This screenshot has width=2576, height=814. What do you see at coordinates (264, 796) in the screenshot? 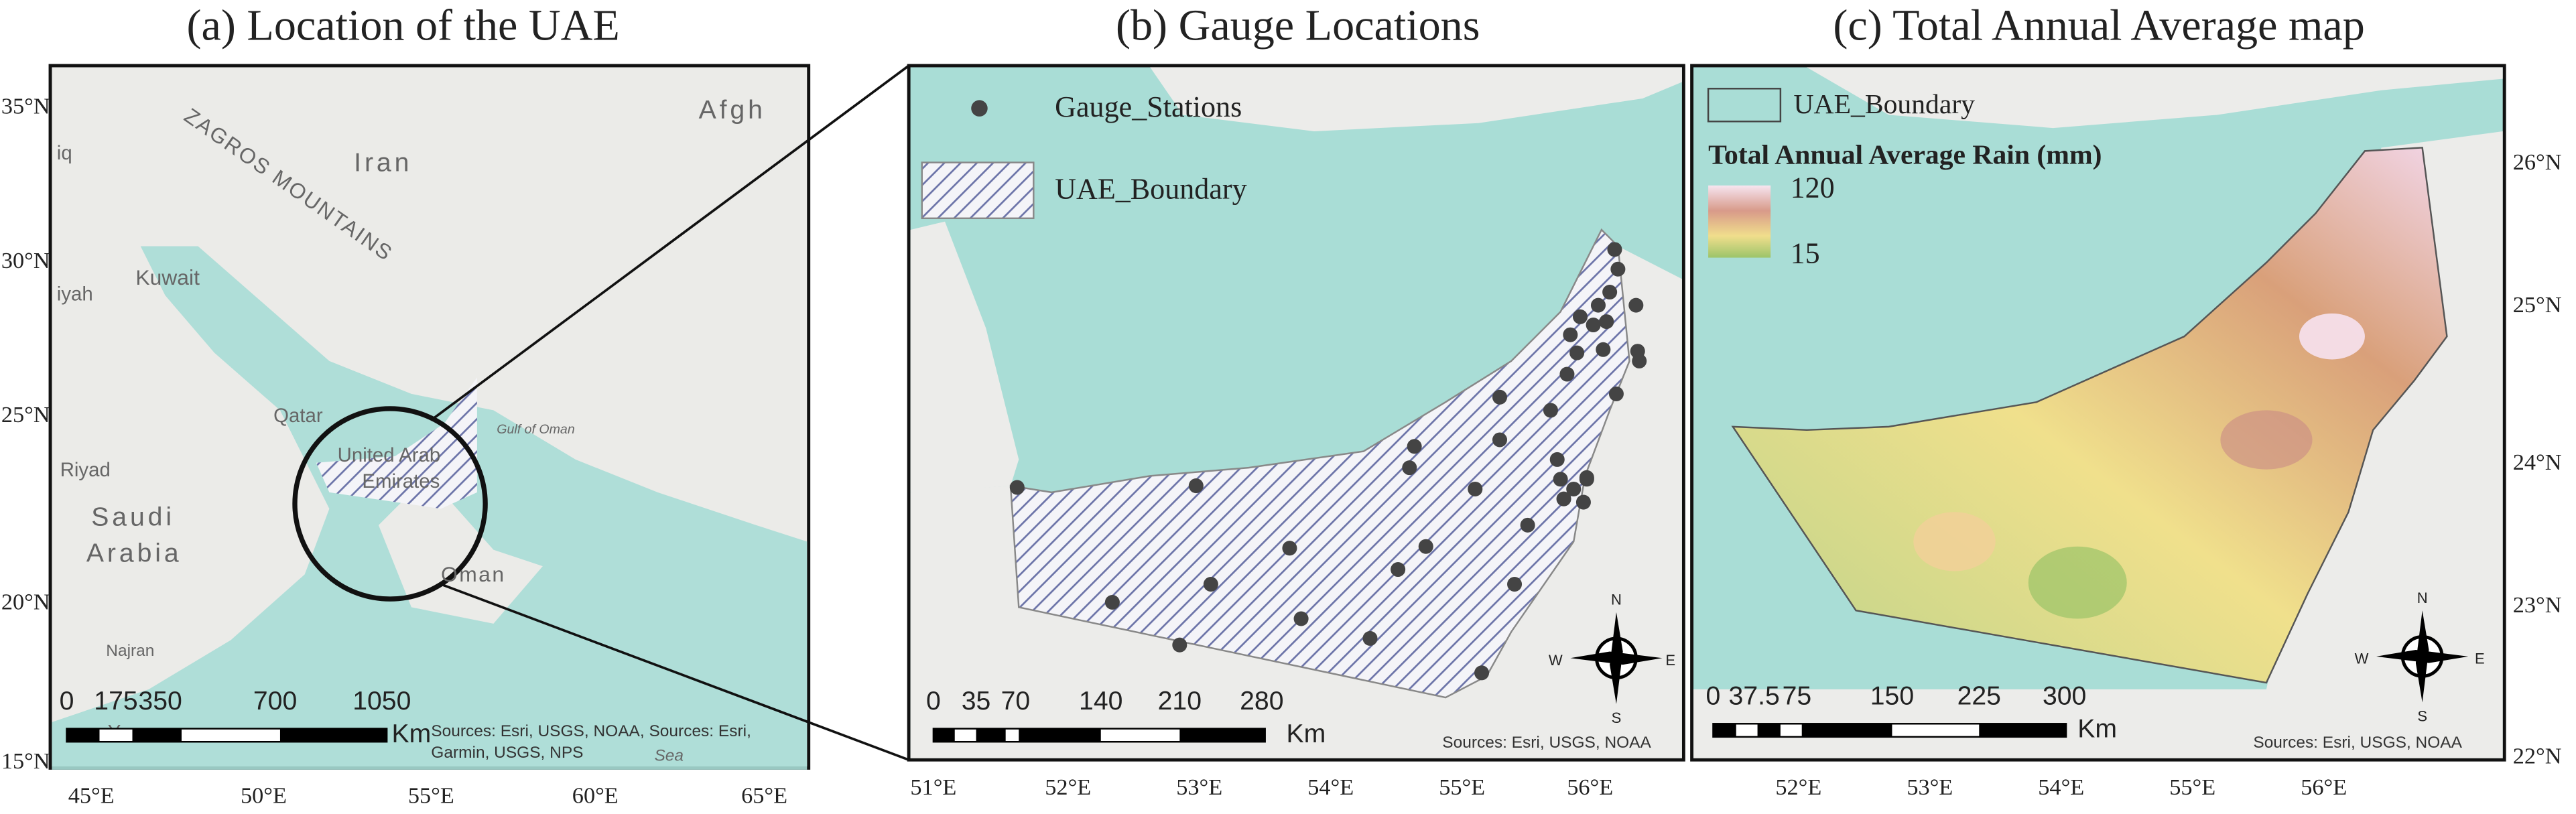
I see `lon-label: 50°E` at bounding box center [264, 796].